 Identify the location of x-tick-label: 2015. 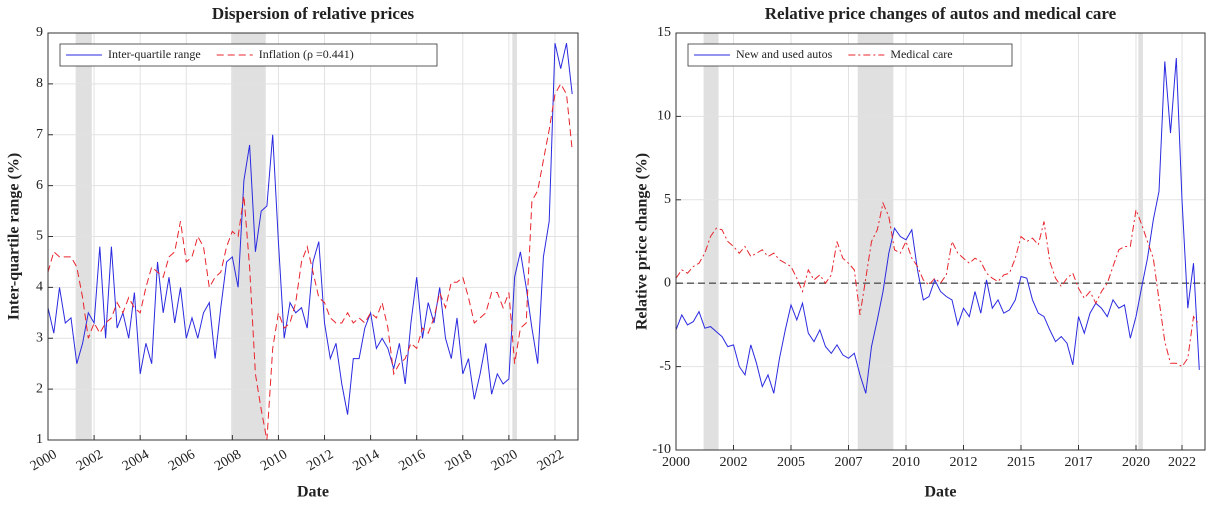
(1021, 462).